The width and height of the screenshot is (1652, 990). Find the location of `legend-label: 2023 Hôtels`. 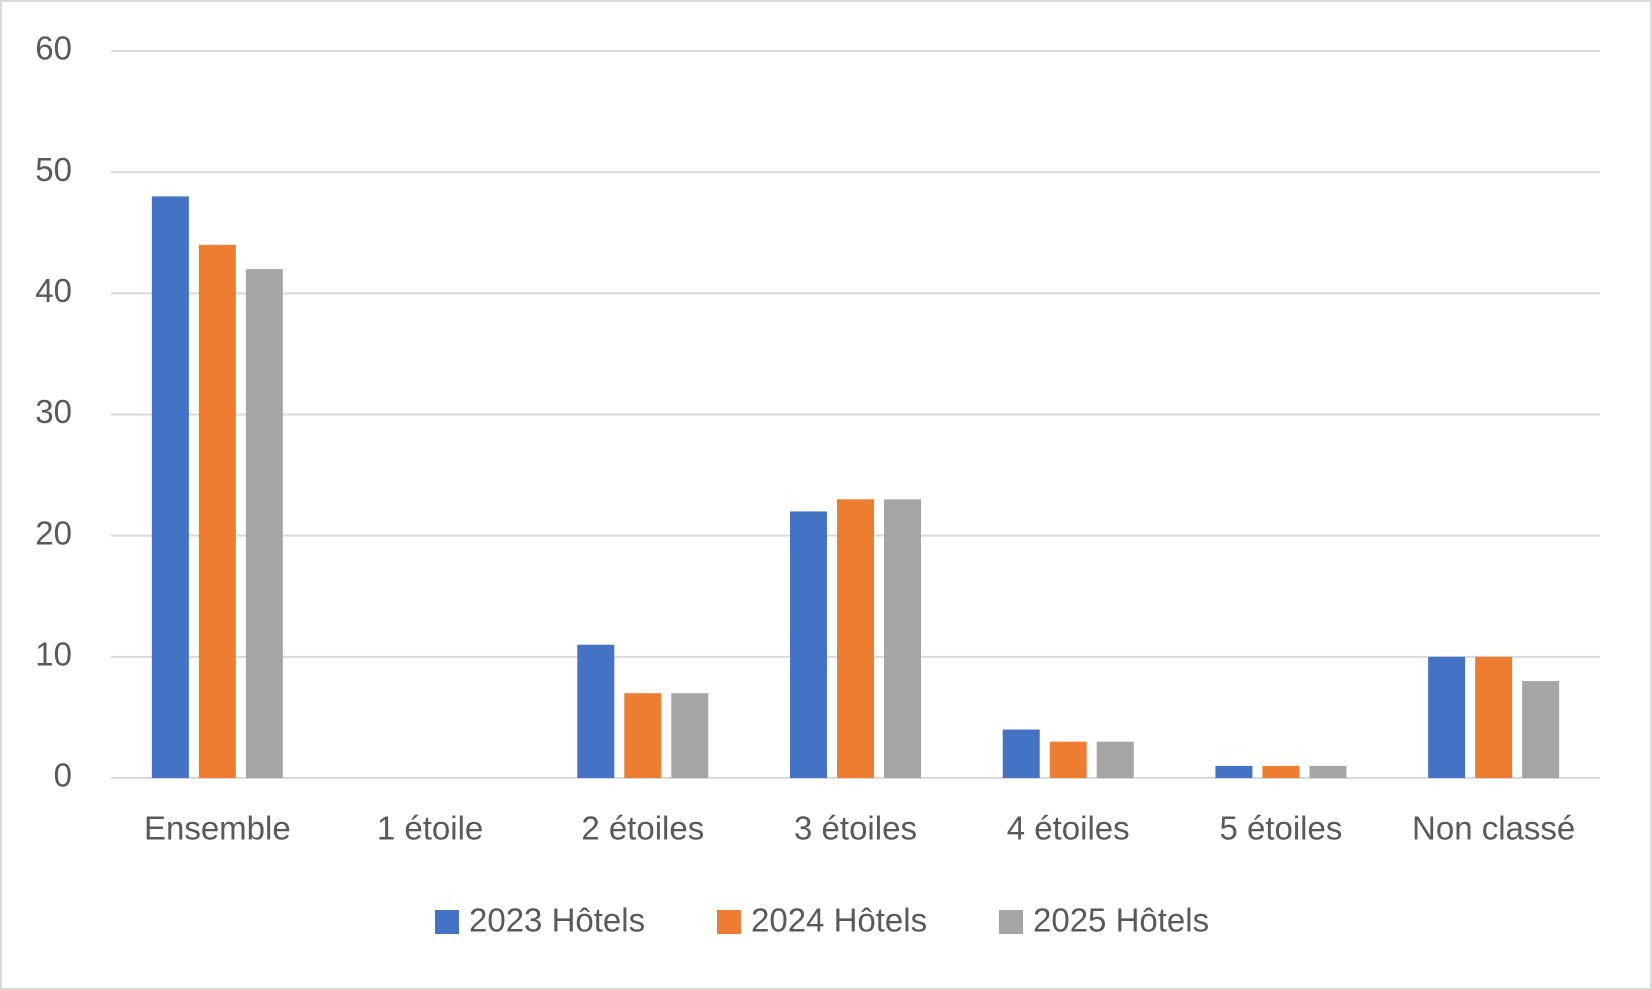

legend-label: 2023 Hôtels is located at coordinates (557, 920).